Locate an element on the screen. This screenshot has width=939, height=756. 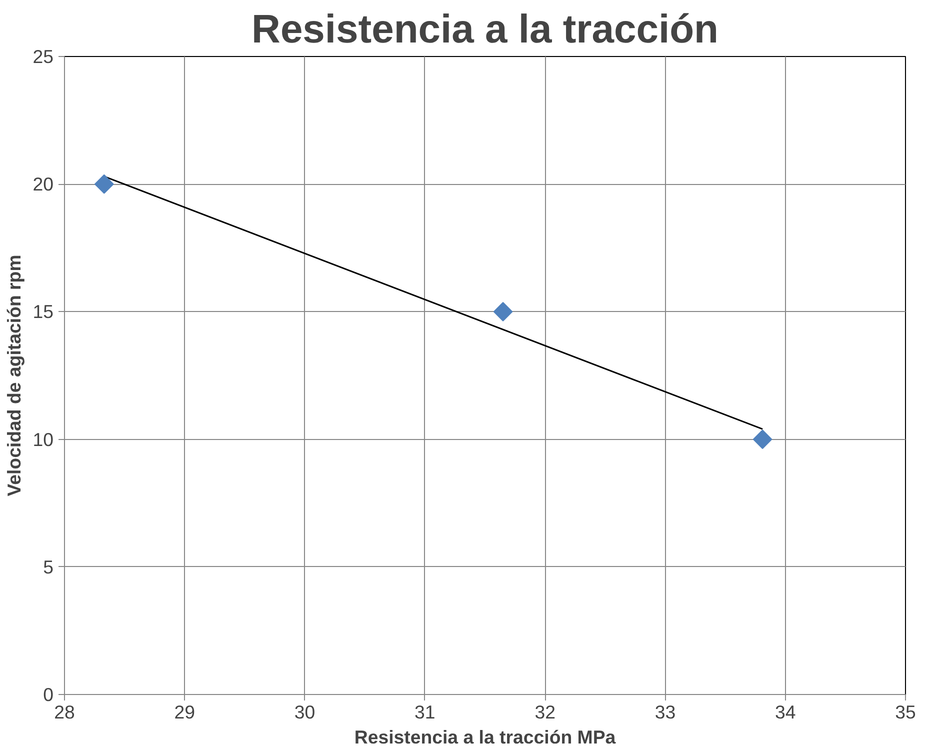
y-tick-label: 10 is located at coordinates (43, 439).